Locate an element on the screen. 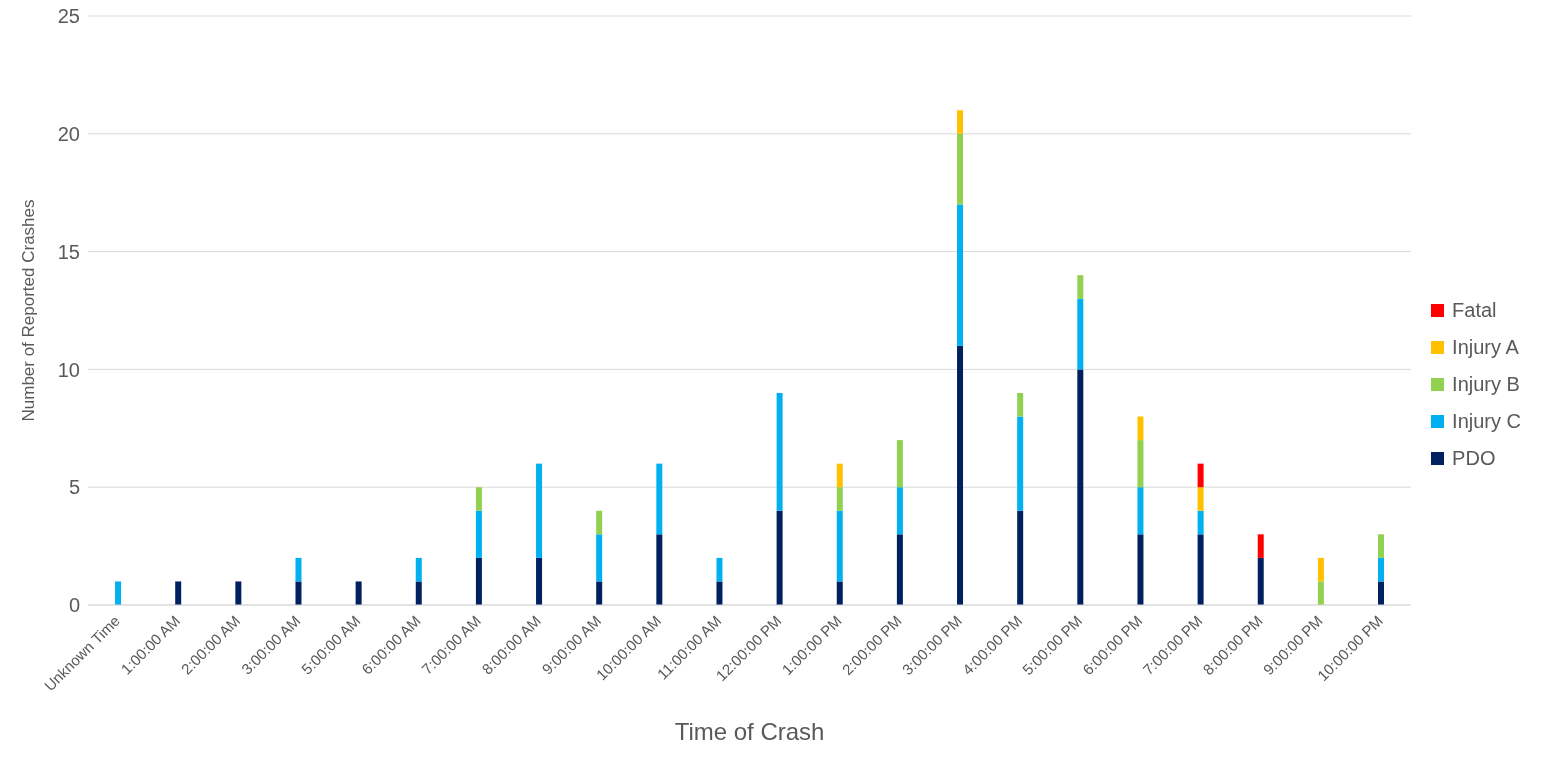  legend-label: PDO is located at coordinates (1474, 458).